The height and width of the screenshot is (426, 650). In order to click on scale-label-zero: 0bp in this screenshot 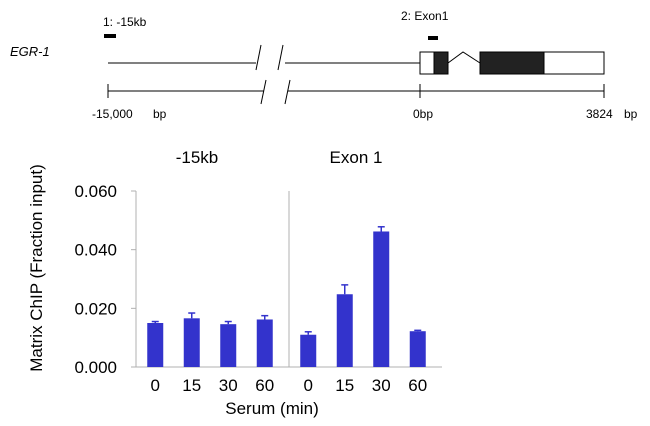, I will do `click(423, 114)`.